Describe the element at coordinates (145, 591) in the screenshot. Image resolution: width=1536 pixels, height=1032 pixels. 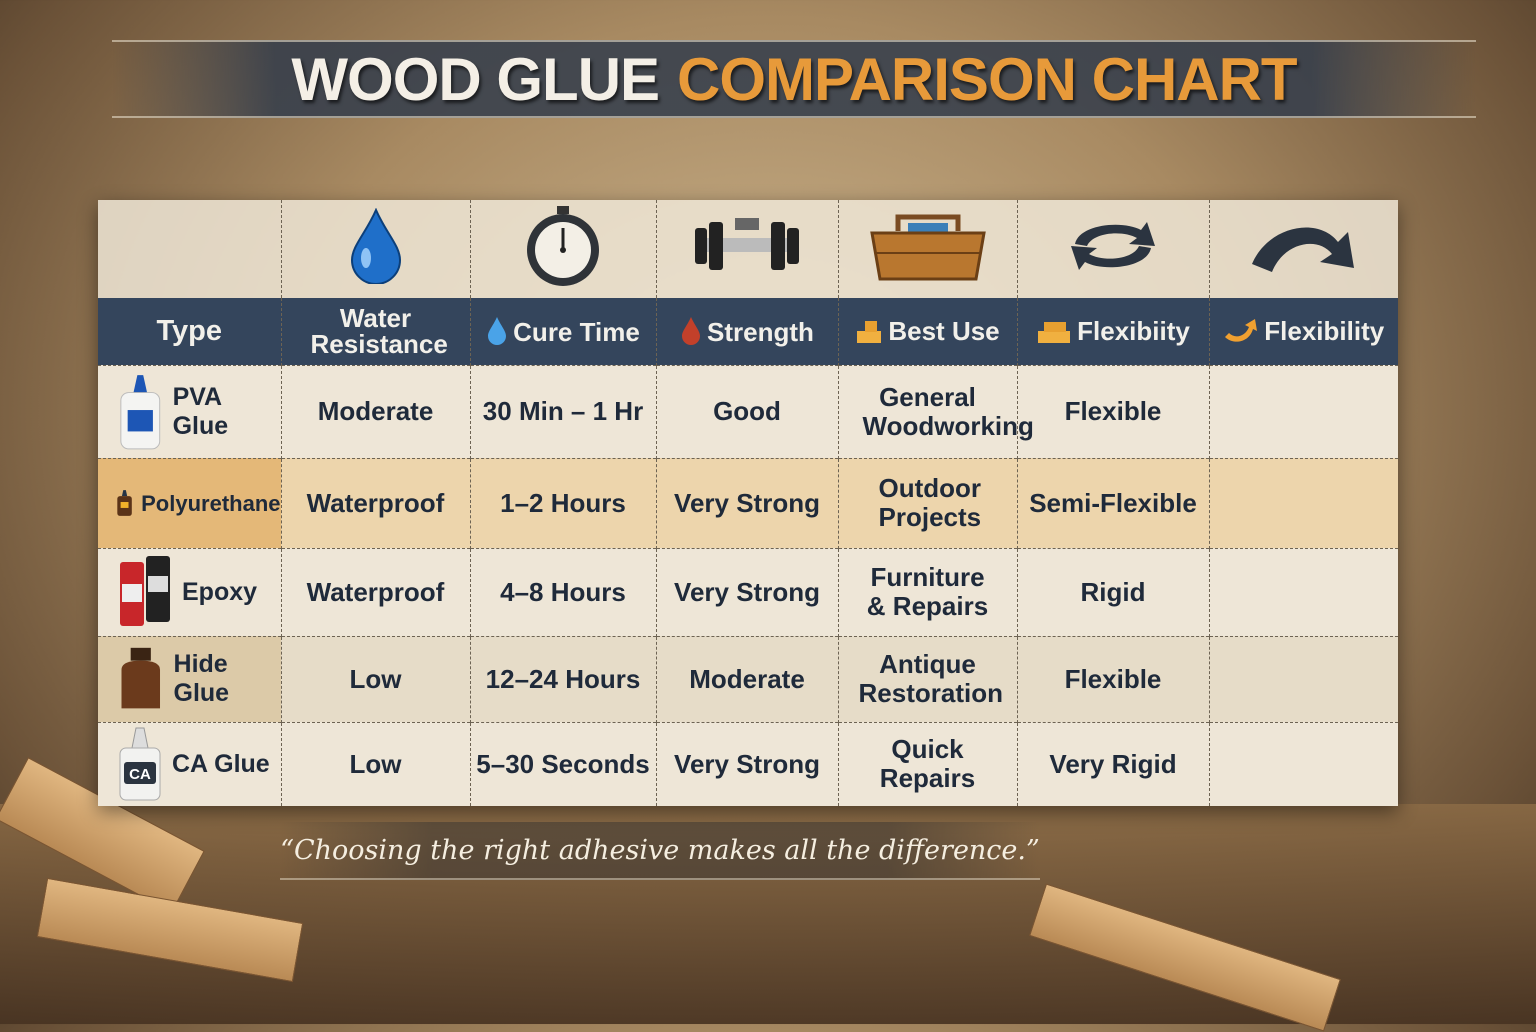
I see `epoxy-tubes-icon` at that location.